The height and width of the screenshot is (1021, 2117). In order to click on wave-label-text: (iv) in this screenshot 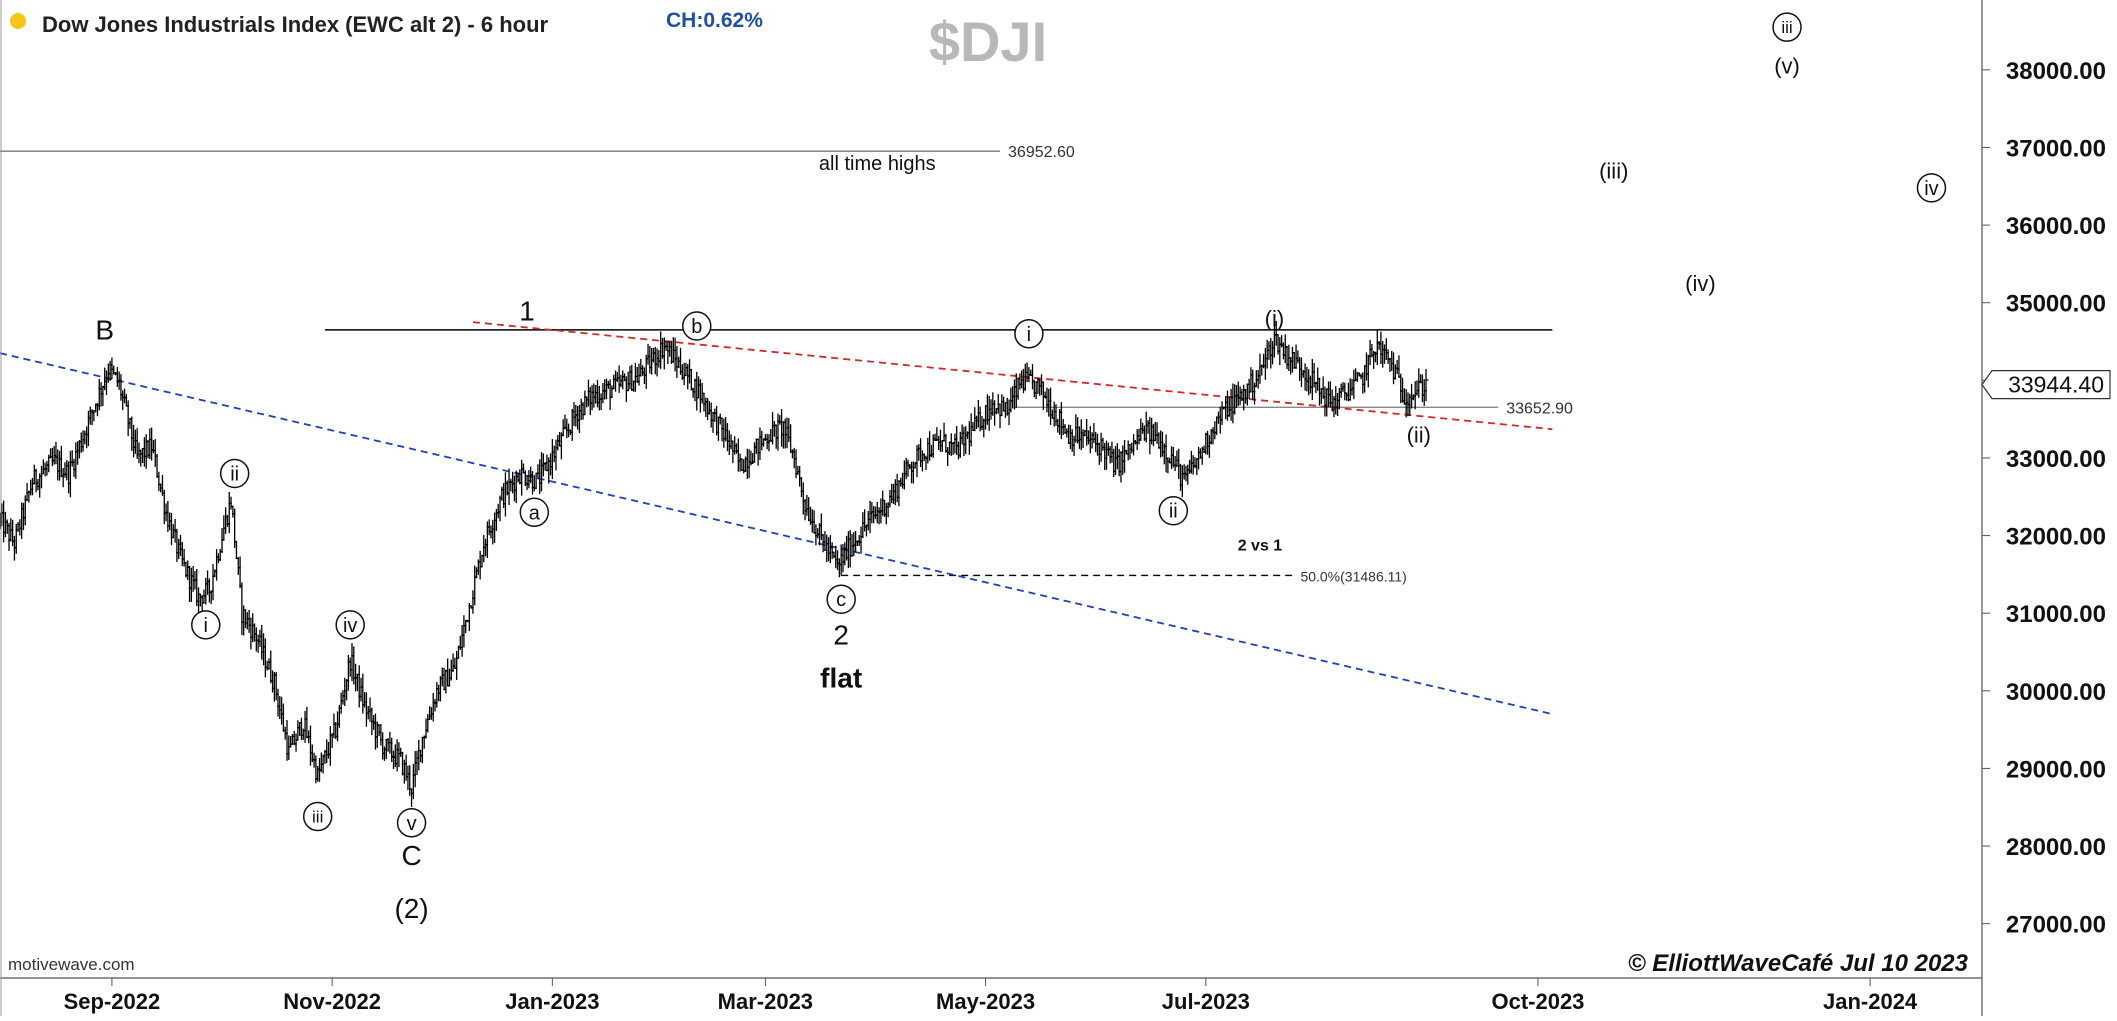, I will do `click(1700, 283)`.